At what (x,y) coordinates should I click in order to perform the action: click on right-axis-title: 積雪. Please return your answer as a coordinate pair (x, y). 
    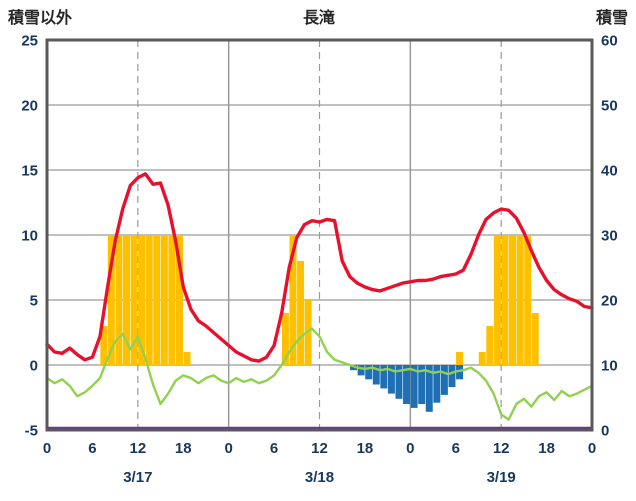
    Looking at the image, I should click on (611, 17).